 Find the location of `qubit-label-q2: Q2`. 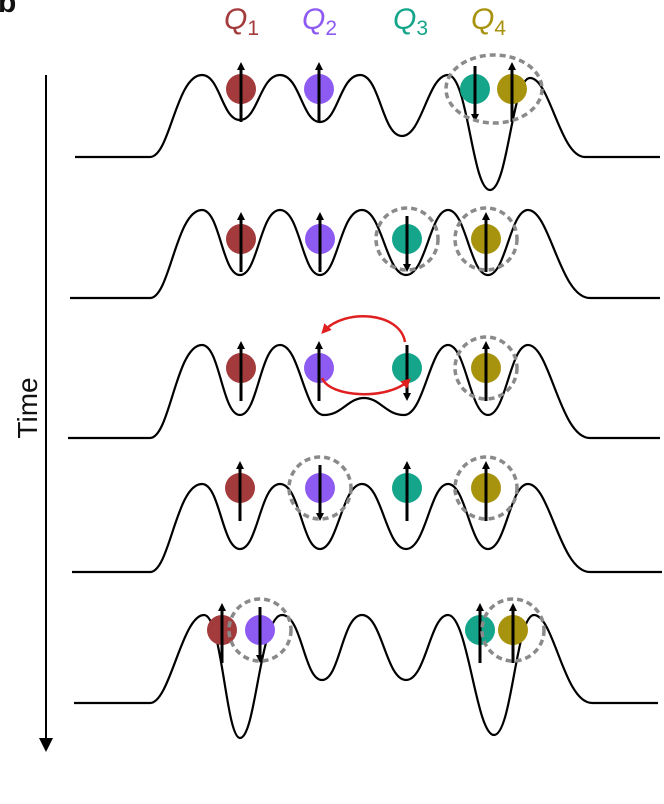

qubit-label-q2: Q2 is located at coordinates (319, 24).